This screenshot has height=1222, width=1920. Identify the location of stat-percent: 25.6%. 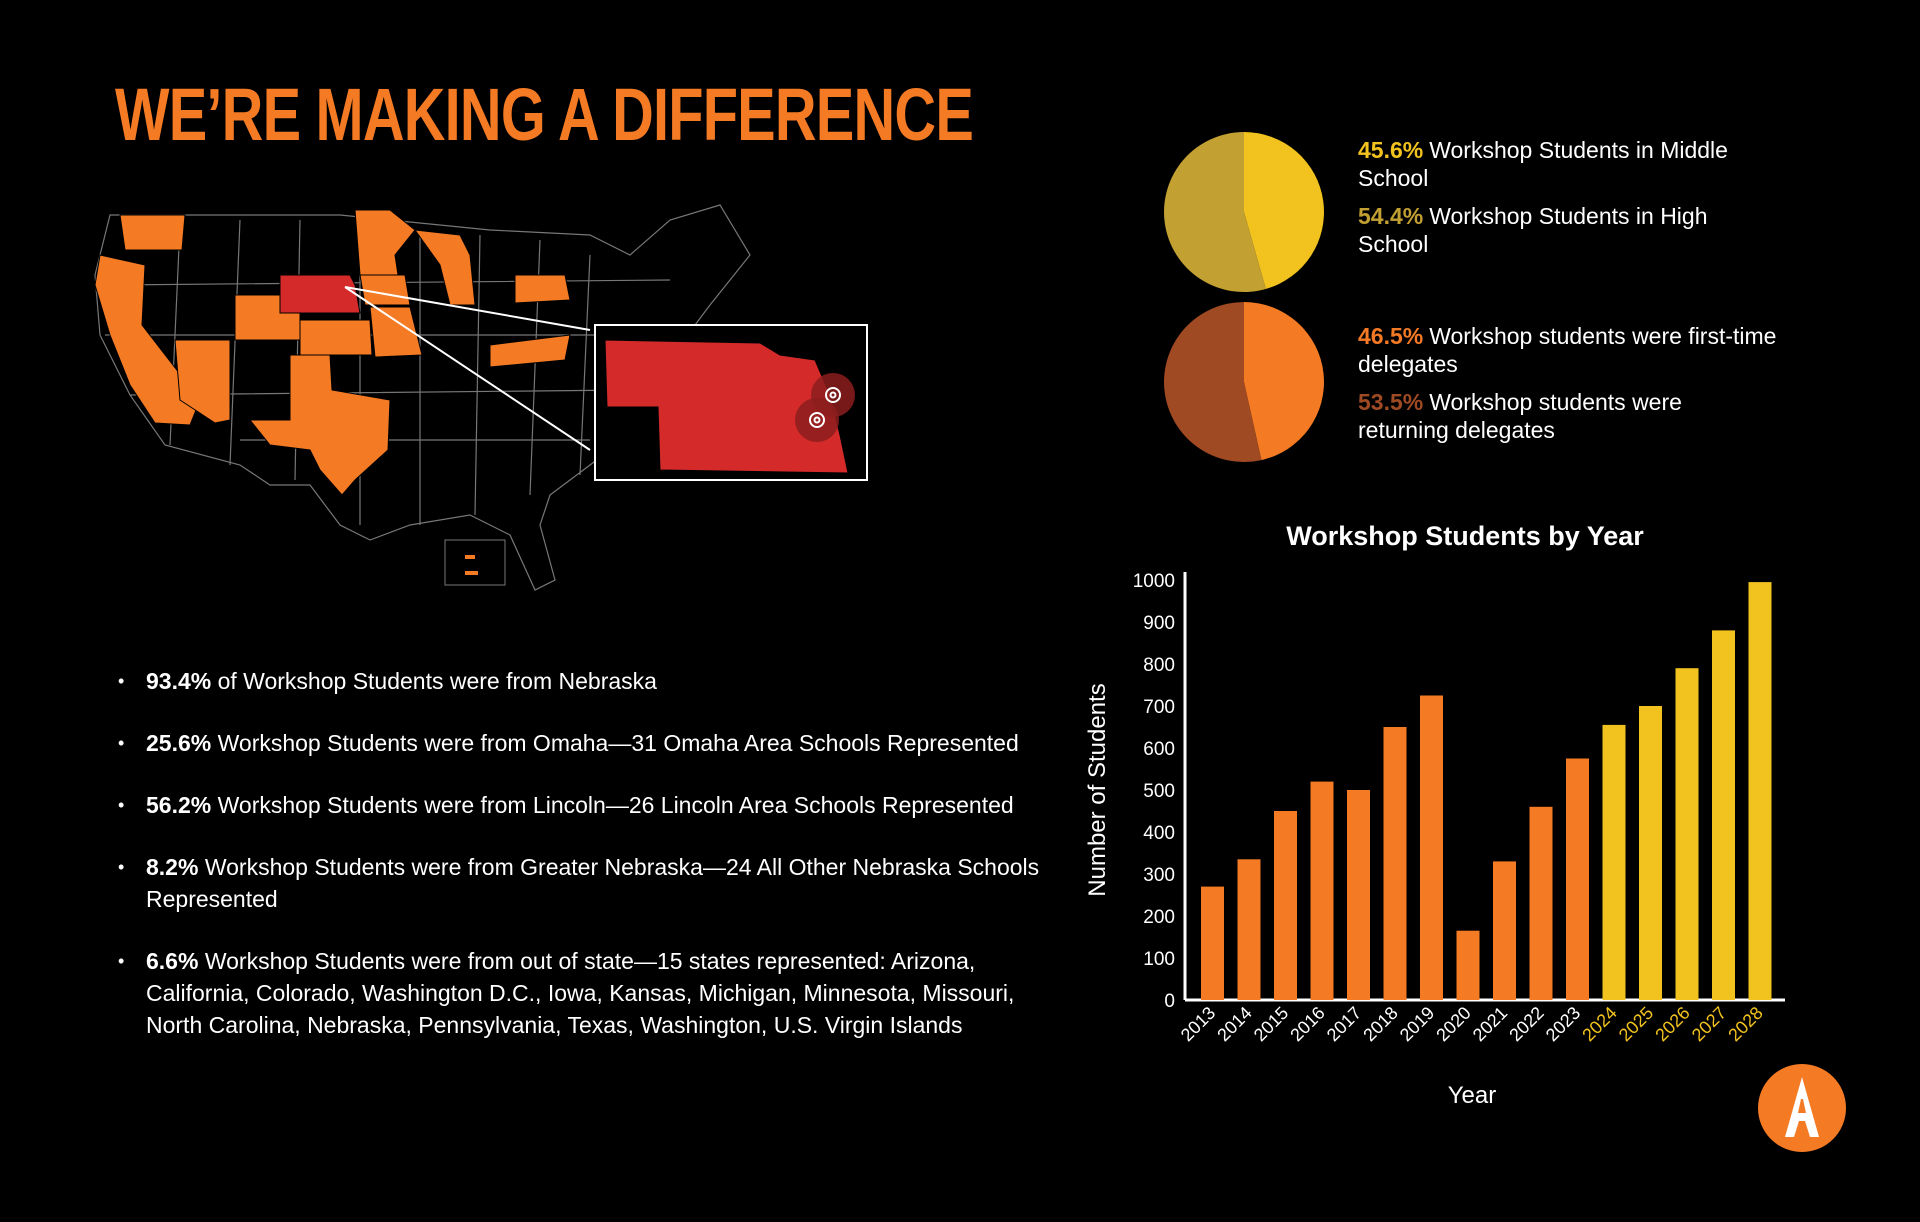
(179, 743).